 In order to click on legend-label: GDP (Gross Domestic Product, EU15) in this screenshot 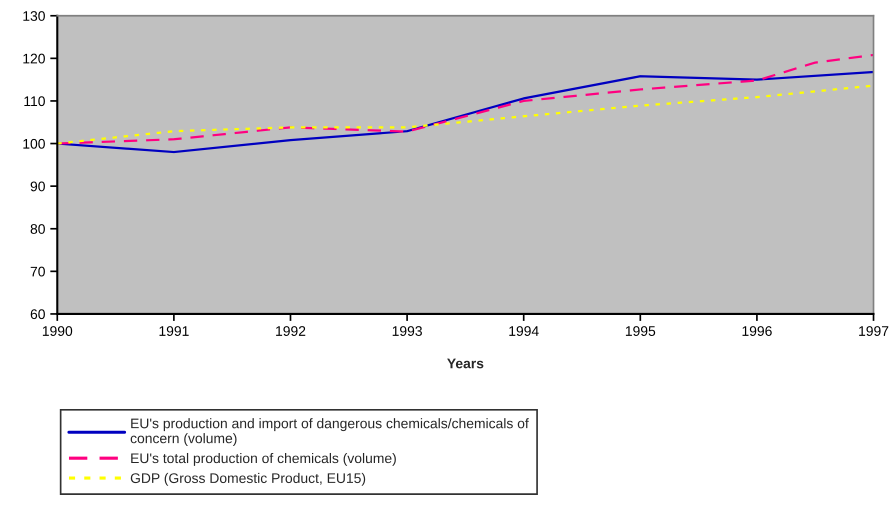, I will do `click(248, 479)`.